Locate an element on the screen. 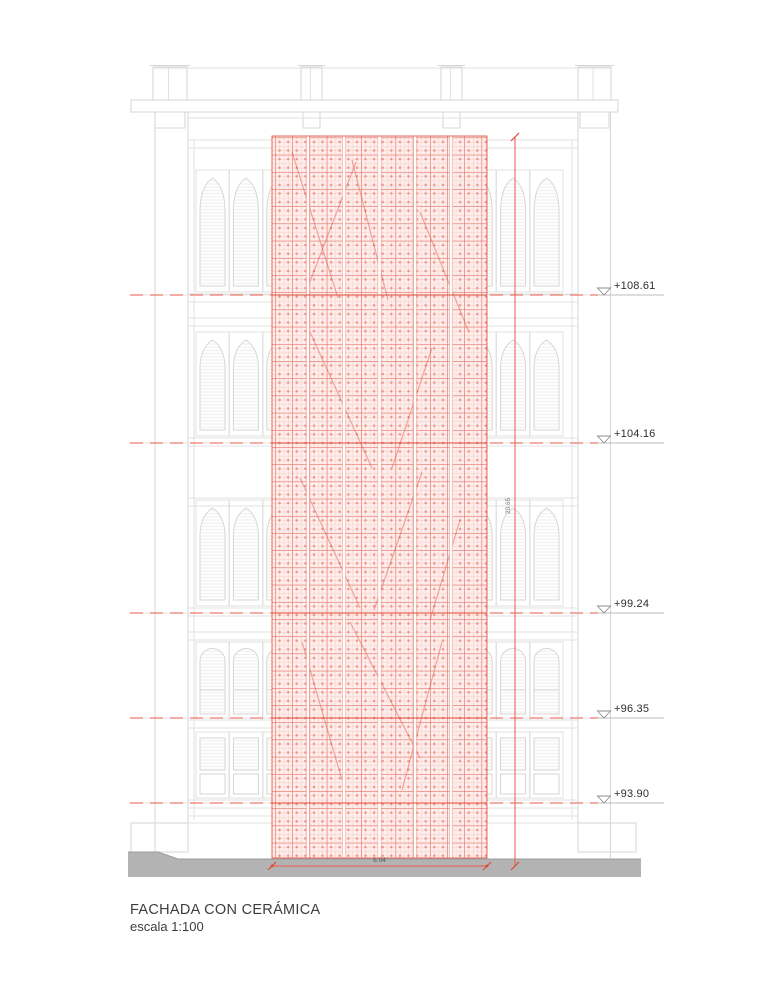 Image resolution: width=772 pixels, height=1000 pixels. title-block: FACHADA CON CERÁMICA escala 1:100 is located at coordinates (225, 918).